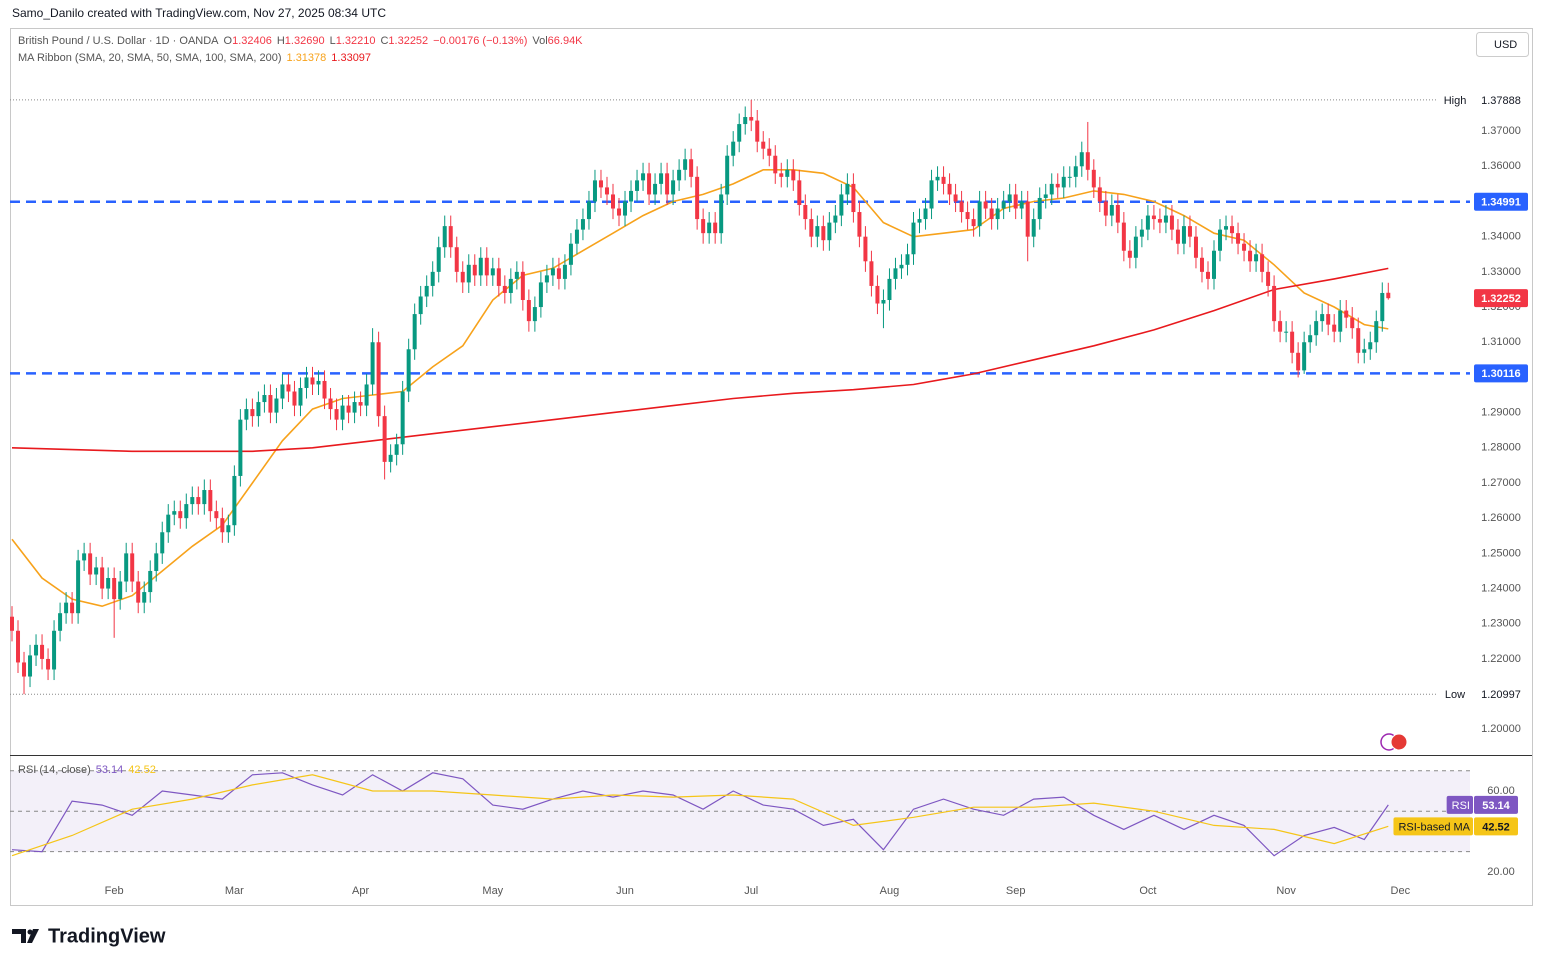 Image resolution: width=1543 pixels, height=966 pixels. Describe the element at coordinates (1501, 518) in the screenshot. I see `y-tick-label: 1.26000` at that location.